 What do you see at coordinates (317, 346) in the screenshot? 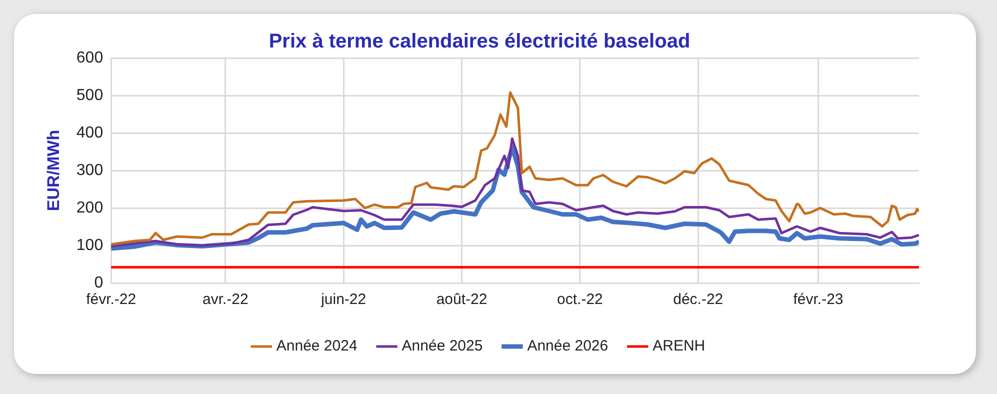
I see `legend-label: Année 2024` at bounding box center [317, 346].